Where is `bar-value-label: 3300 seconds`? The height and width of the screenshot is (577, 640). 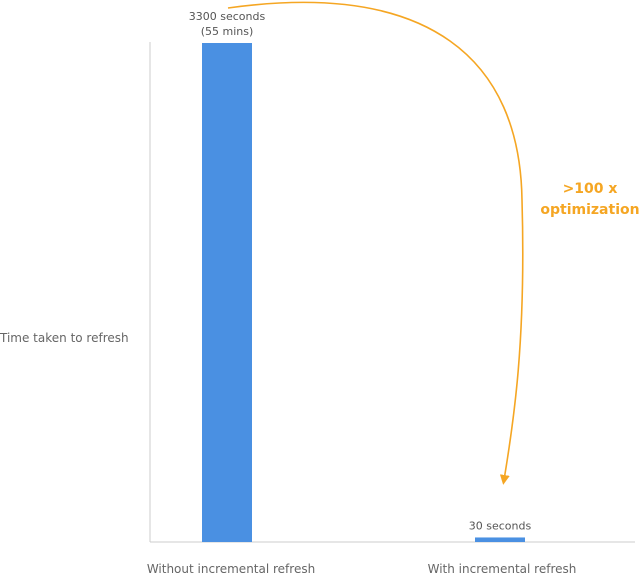
bar-value-label: 3300 seconds is located at coordinates (227, 16).